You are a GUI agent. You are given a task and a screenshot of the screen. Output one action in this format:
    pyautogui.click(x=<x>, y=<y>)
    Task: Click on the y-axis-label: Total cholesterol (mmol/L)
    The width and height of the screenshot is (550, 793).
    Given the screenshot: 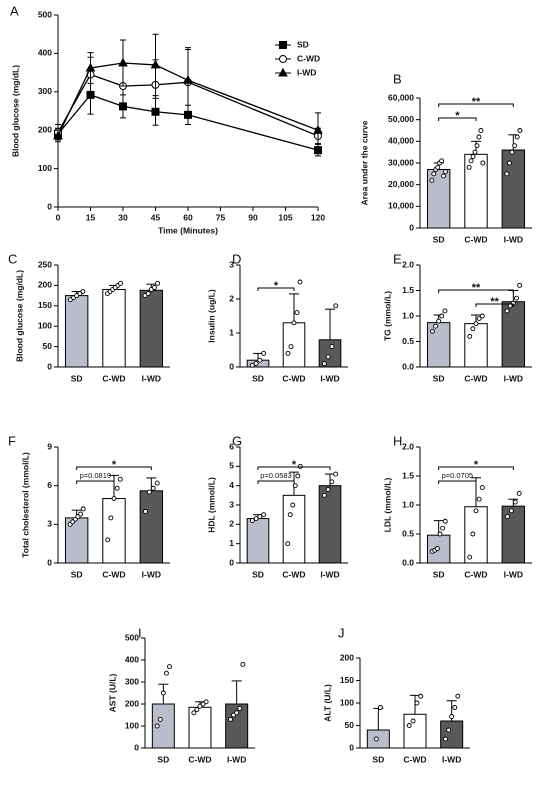 What is the action you would take?
    pyautogui.click(x=25, y=505)
    